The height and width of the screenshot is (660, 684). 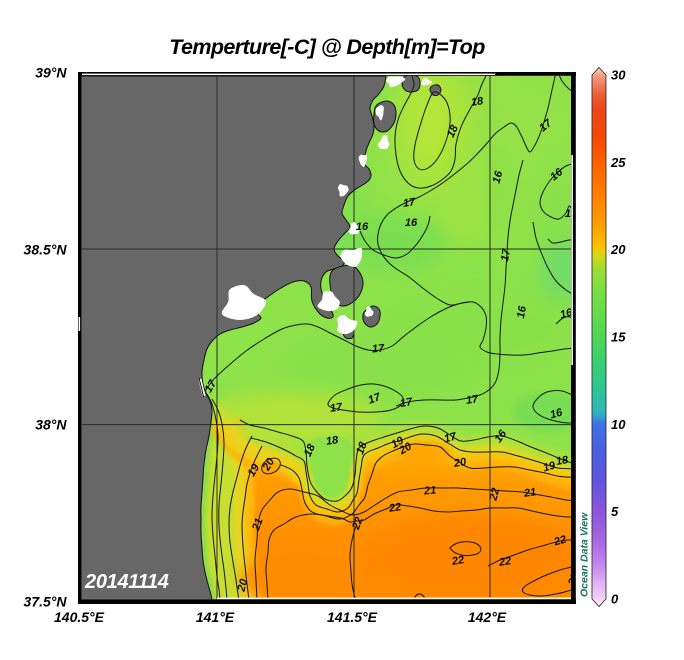 I want to click on svg-text: 10, so click(x=618, y=424).